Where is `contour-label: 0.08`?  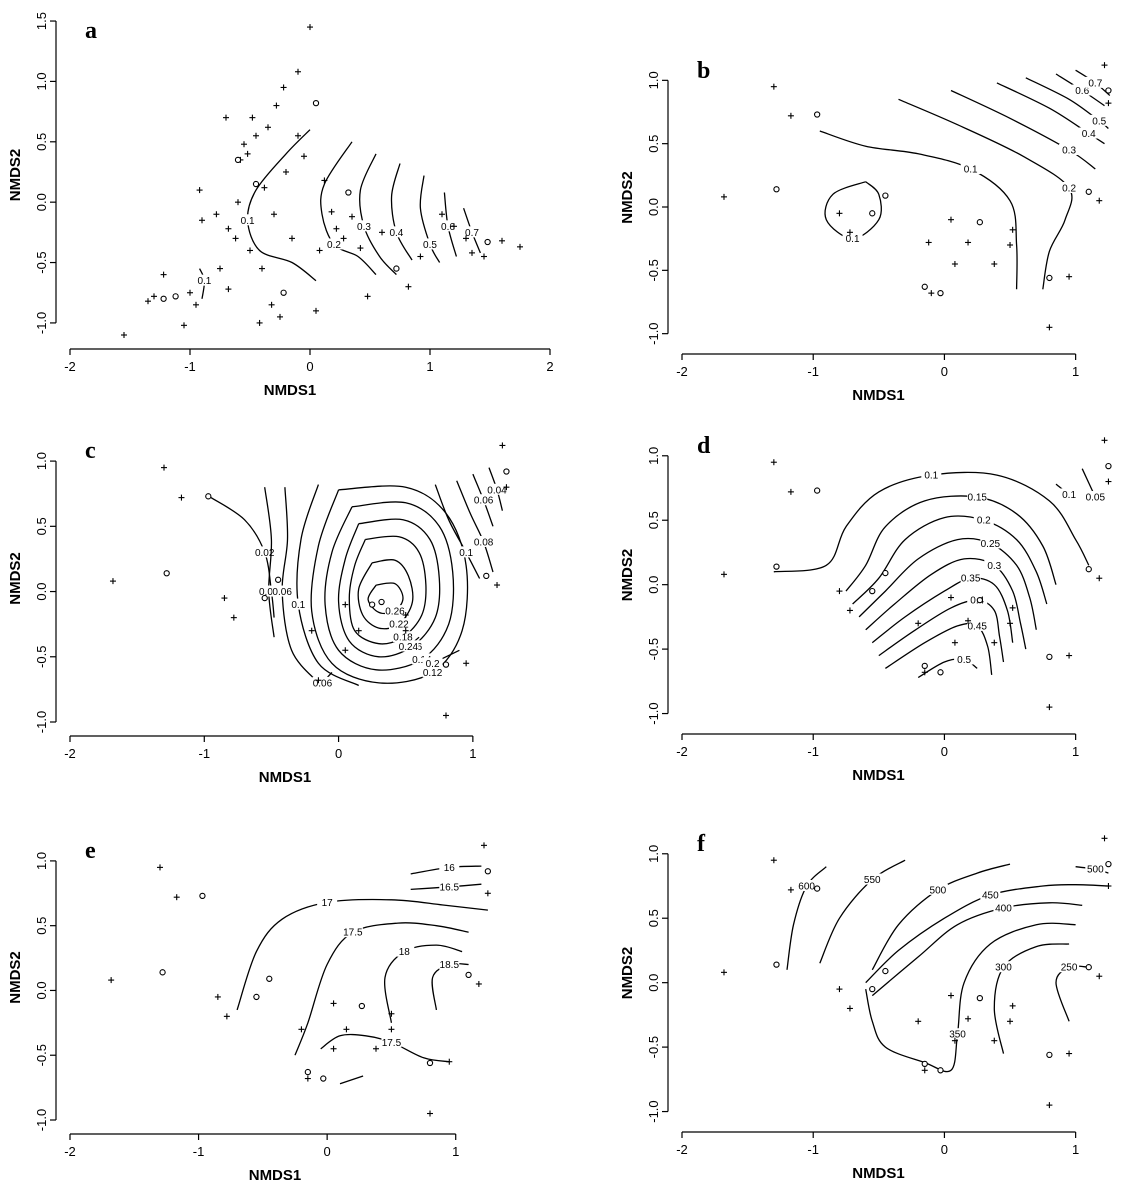
contour-label: 0.08 is located at coordinates (484, 542).